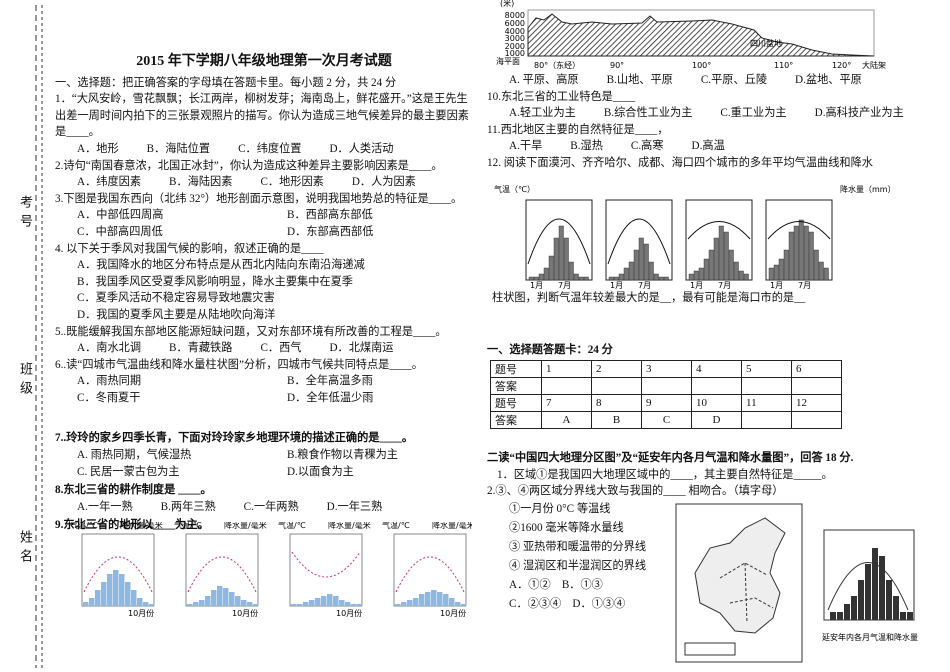 Image resolution: width=950 pixels, height=672 pixels. What do you see at coordinates (264, 389) in the screenshot?
I see `options: A．雨热同期 B．全年高温多雨 C．冬雨夏干 D．全年低温少雨` at bounding box center [264, 389].